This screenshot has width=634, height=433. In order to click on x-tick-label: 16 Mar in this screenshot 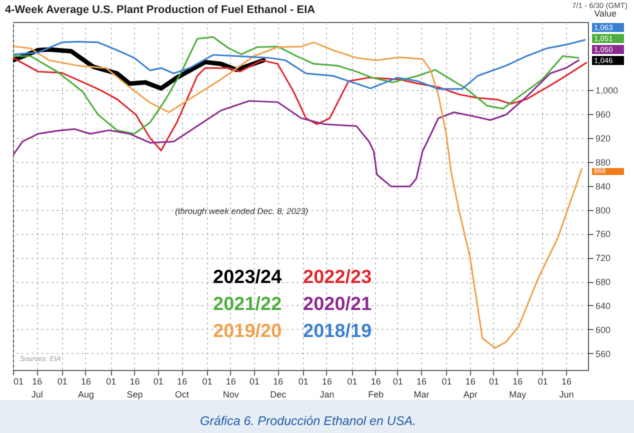, I will do `click(422, 388)`.